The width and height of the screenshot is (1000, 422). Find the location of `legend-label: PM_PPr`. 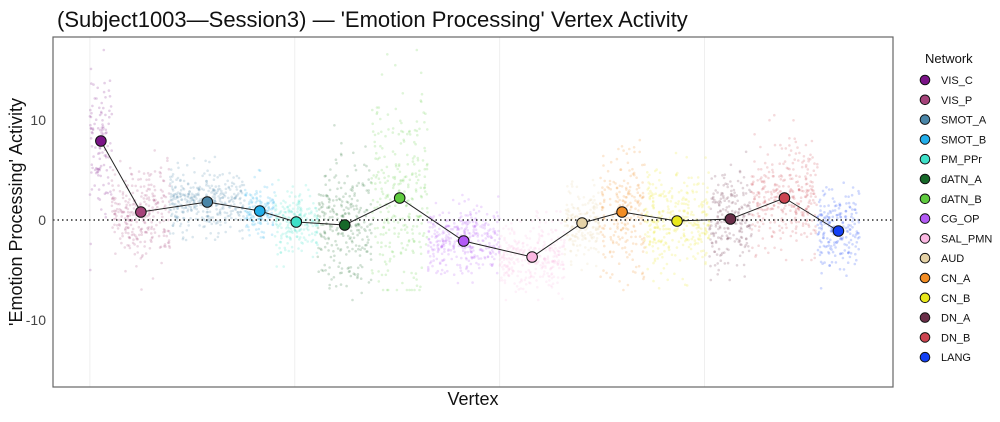

legend-label: PM_PPr is located at coordinates (961, 160).